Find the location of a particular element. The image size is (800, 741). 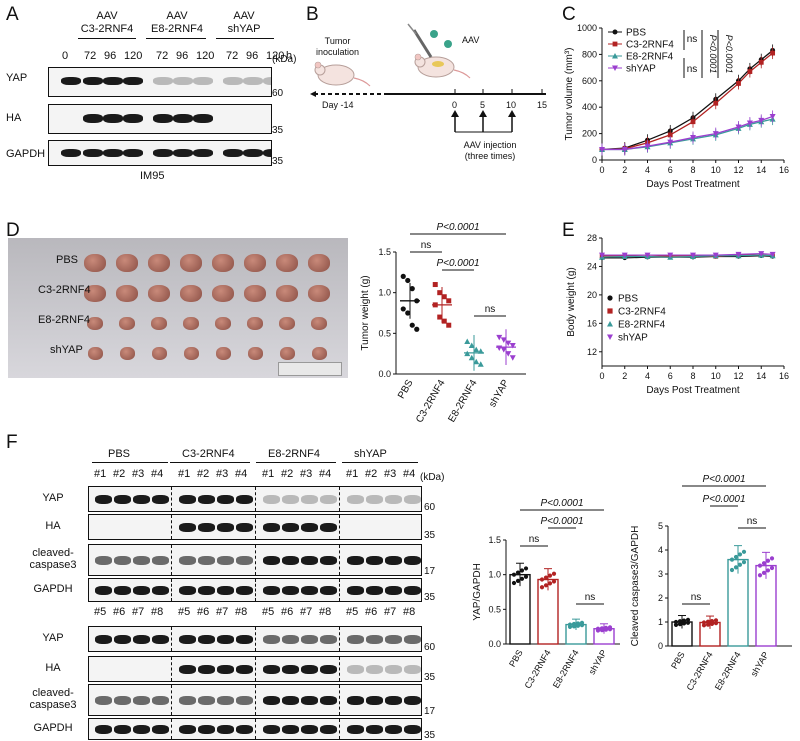

y-tick-label: 28 is located at coordinates (592, 238).